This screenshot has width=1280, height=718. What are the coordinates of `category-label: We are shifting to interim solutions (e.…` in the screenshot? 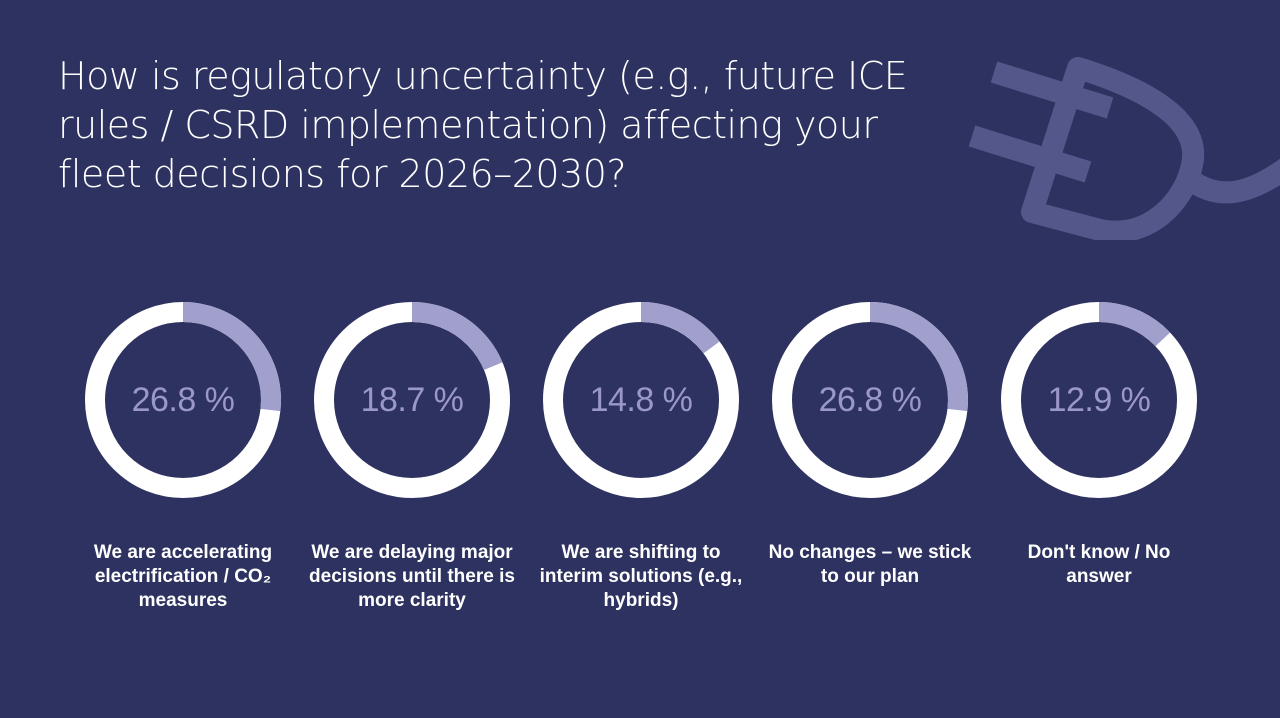 It's located at (641, 576).